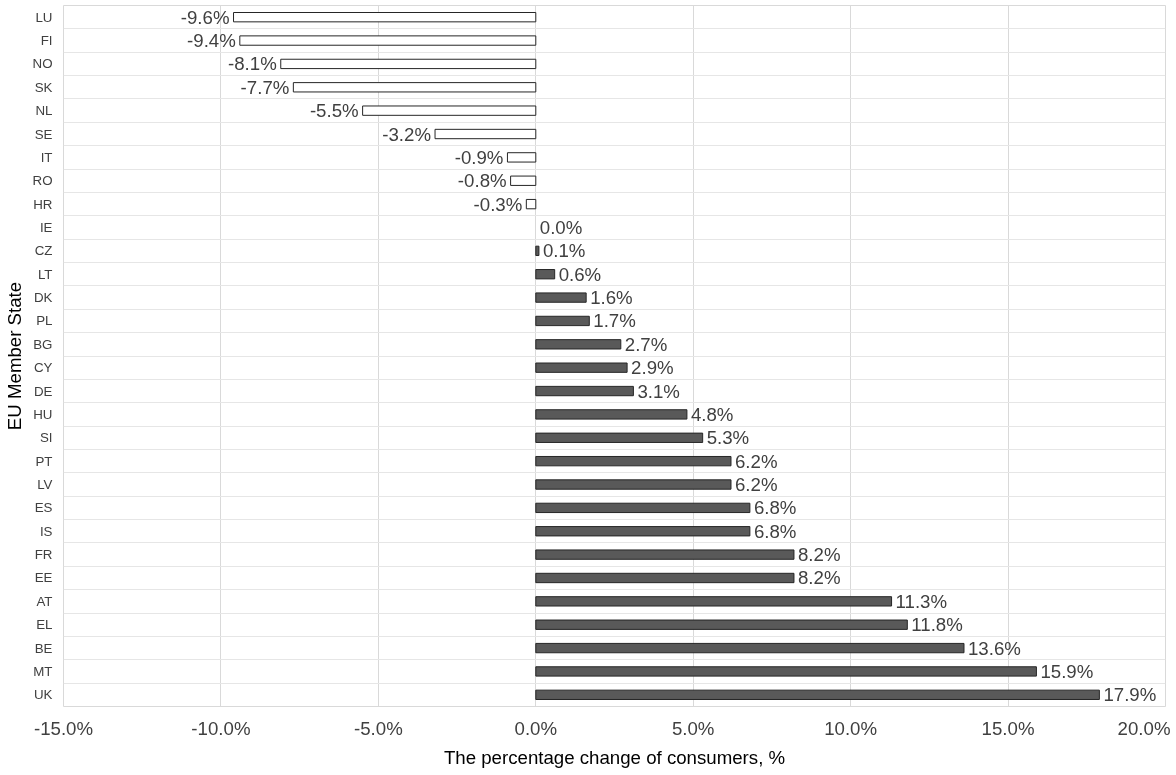 This screenshot has height=775, width=1176. I want to click on y-tick-label: PT, so click(44, 461).